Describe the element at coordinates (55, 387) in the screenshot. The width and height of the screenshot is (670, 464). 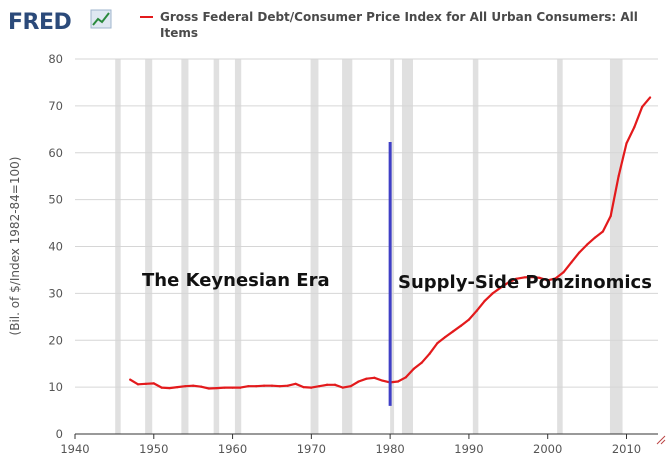
I see `y-tick-label: 10` at that location.